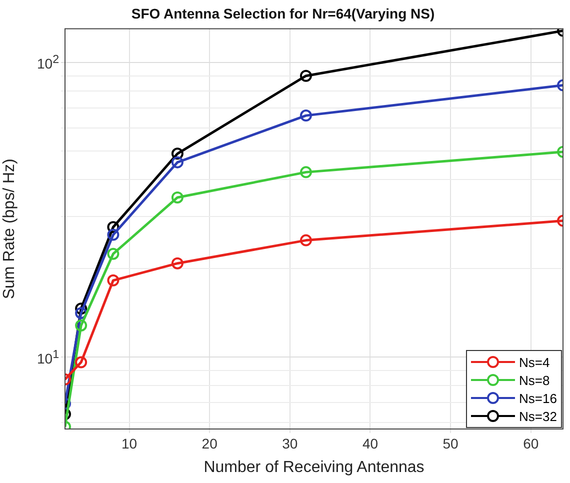 The width and height of the screenshot is (570, 483). What do you see at coordinates (9, 229) in the screenshot?
I see `y-axis-title: Sum Rate (bps/ Hz)` at bounding box center [9, 229].